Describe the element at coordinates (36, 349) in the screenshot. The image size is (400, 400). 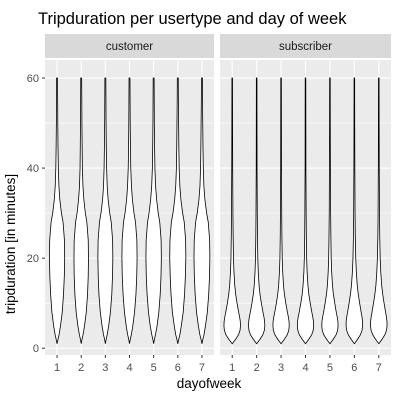
I see `y-tick-label: 0` at that location.